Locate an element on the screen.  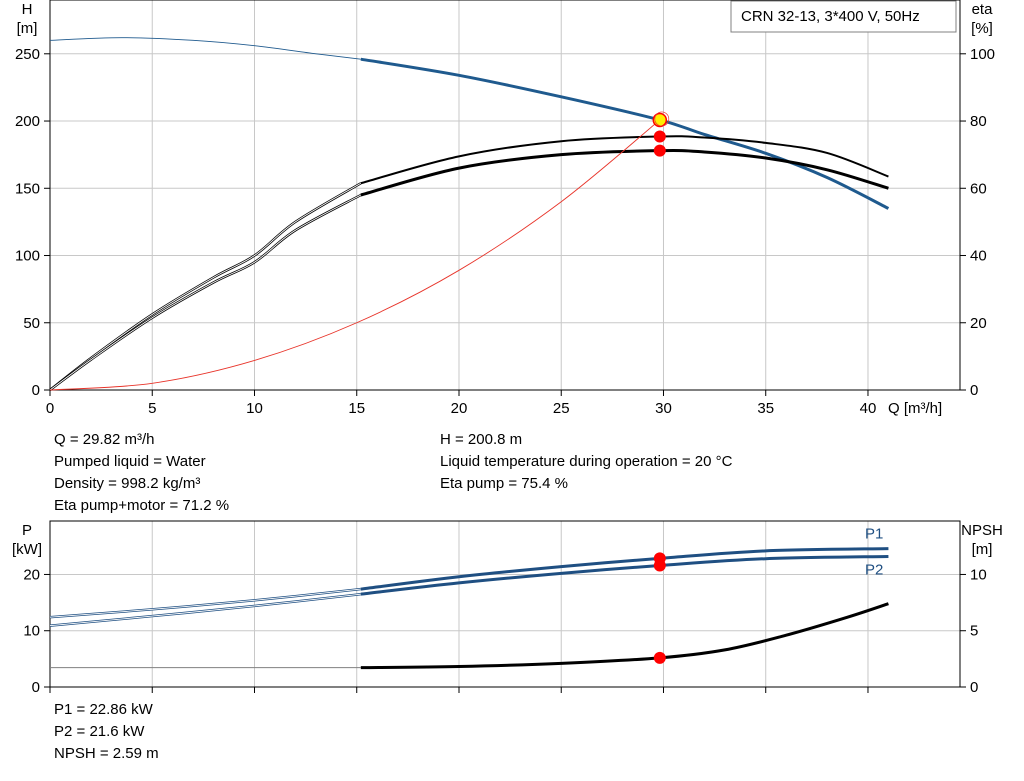
y-right-axis-title: NPSH is located at coordinates (982, 530).